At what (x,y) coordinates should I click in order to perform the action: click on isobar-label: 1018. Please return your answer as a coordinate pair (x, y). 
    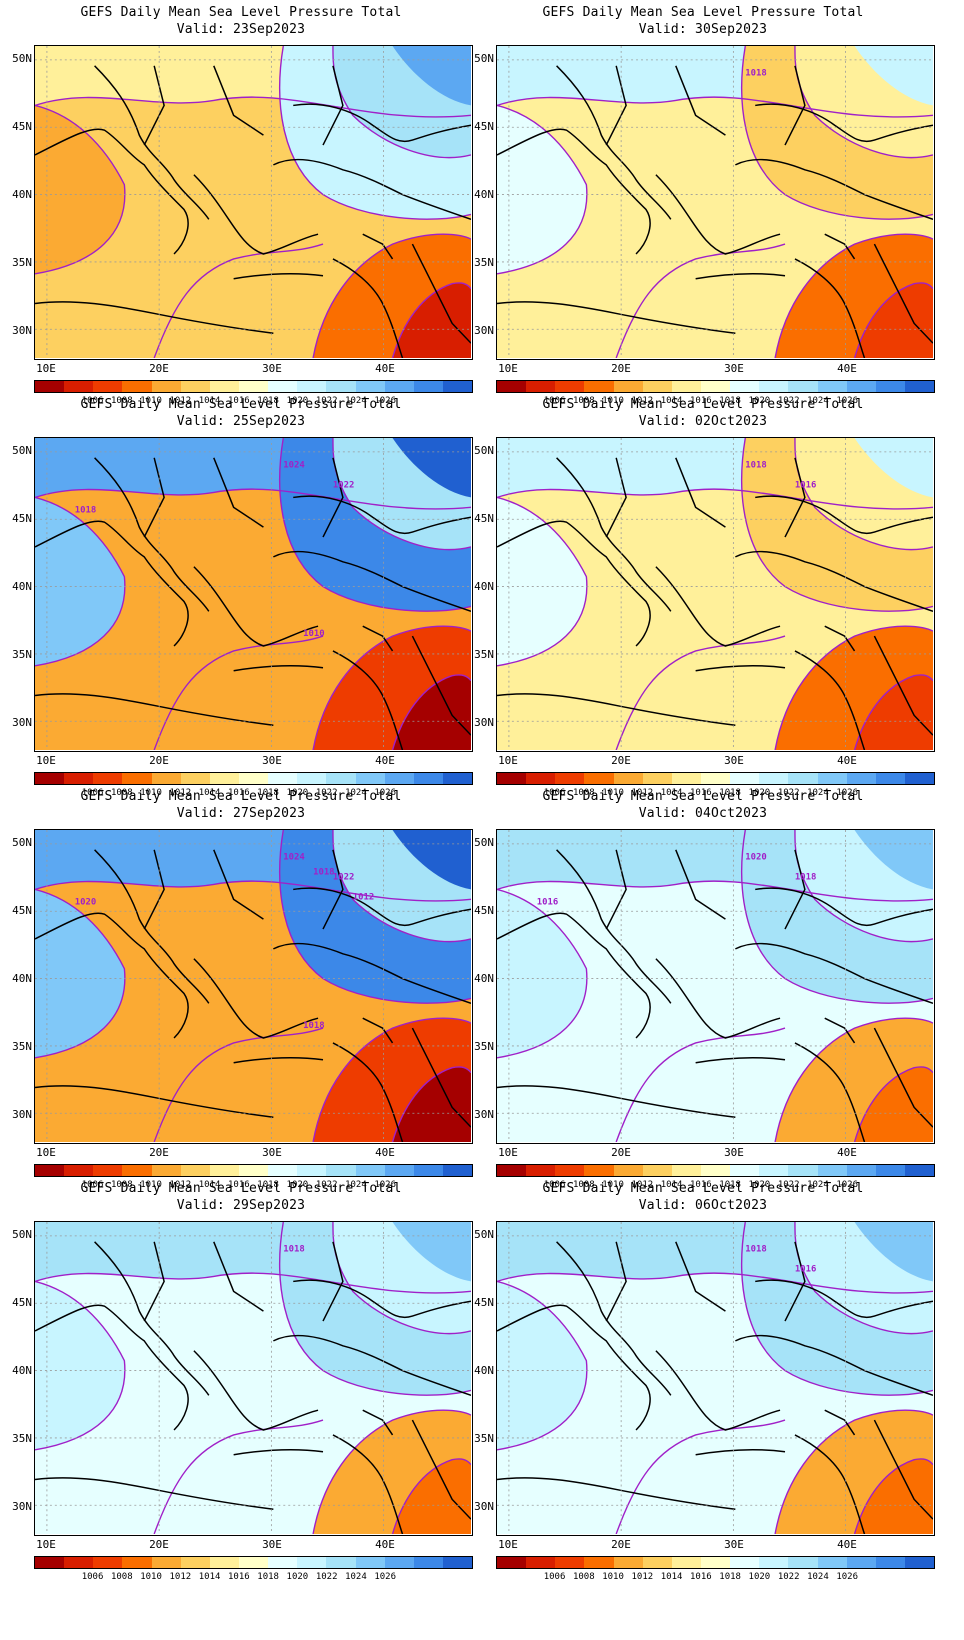
    Looking at the image, I should click on (323, 873).